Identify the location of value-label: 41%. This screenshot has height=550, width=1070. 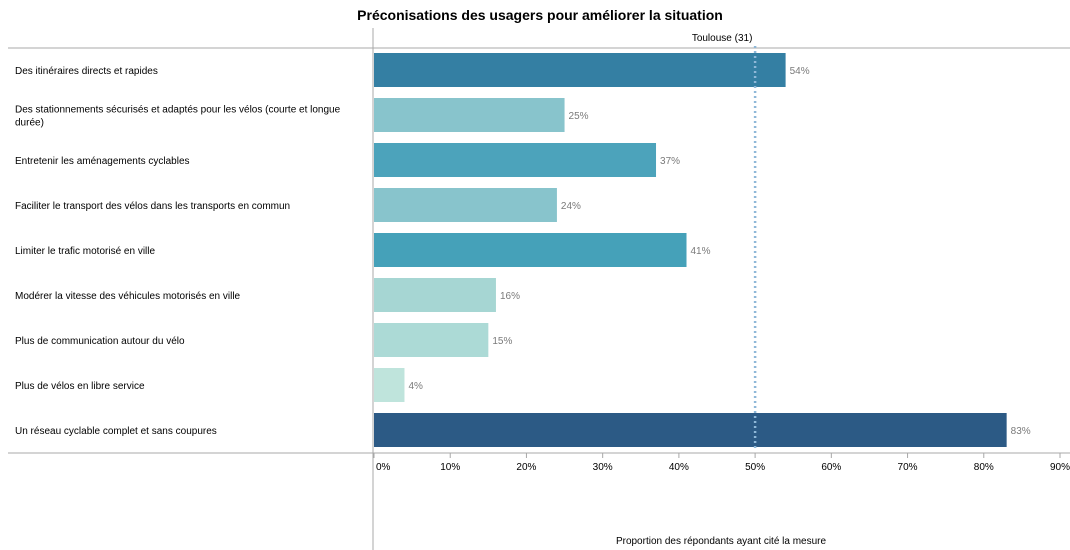
(701, 251).